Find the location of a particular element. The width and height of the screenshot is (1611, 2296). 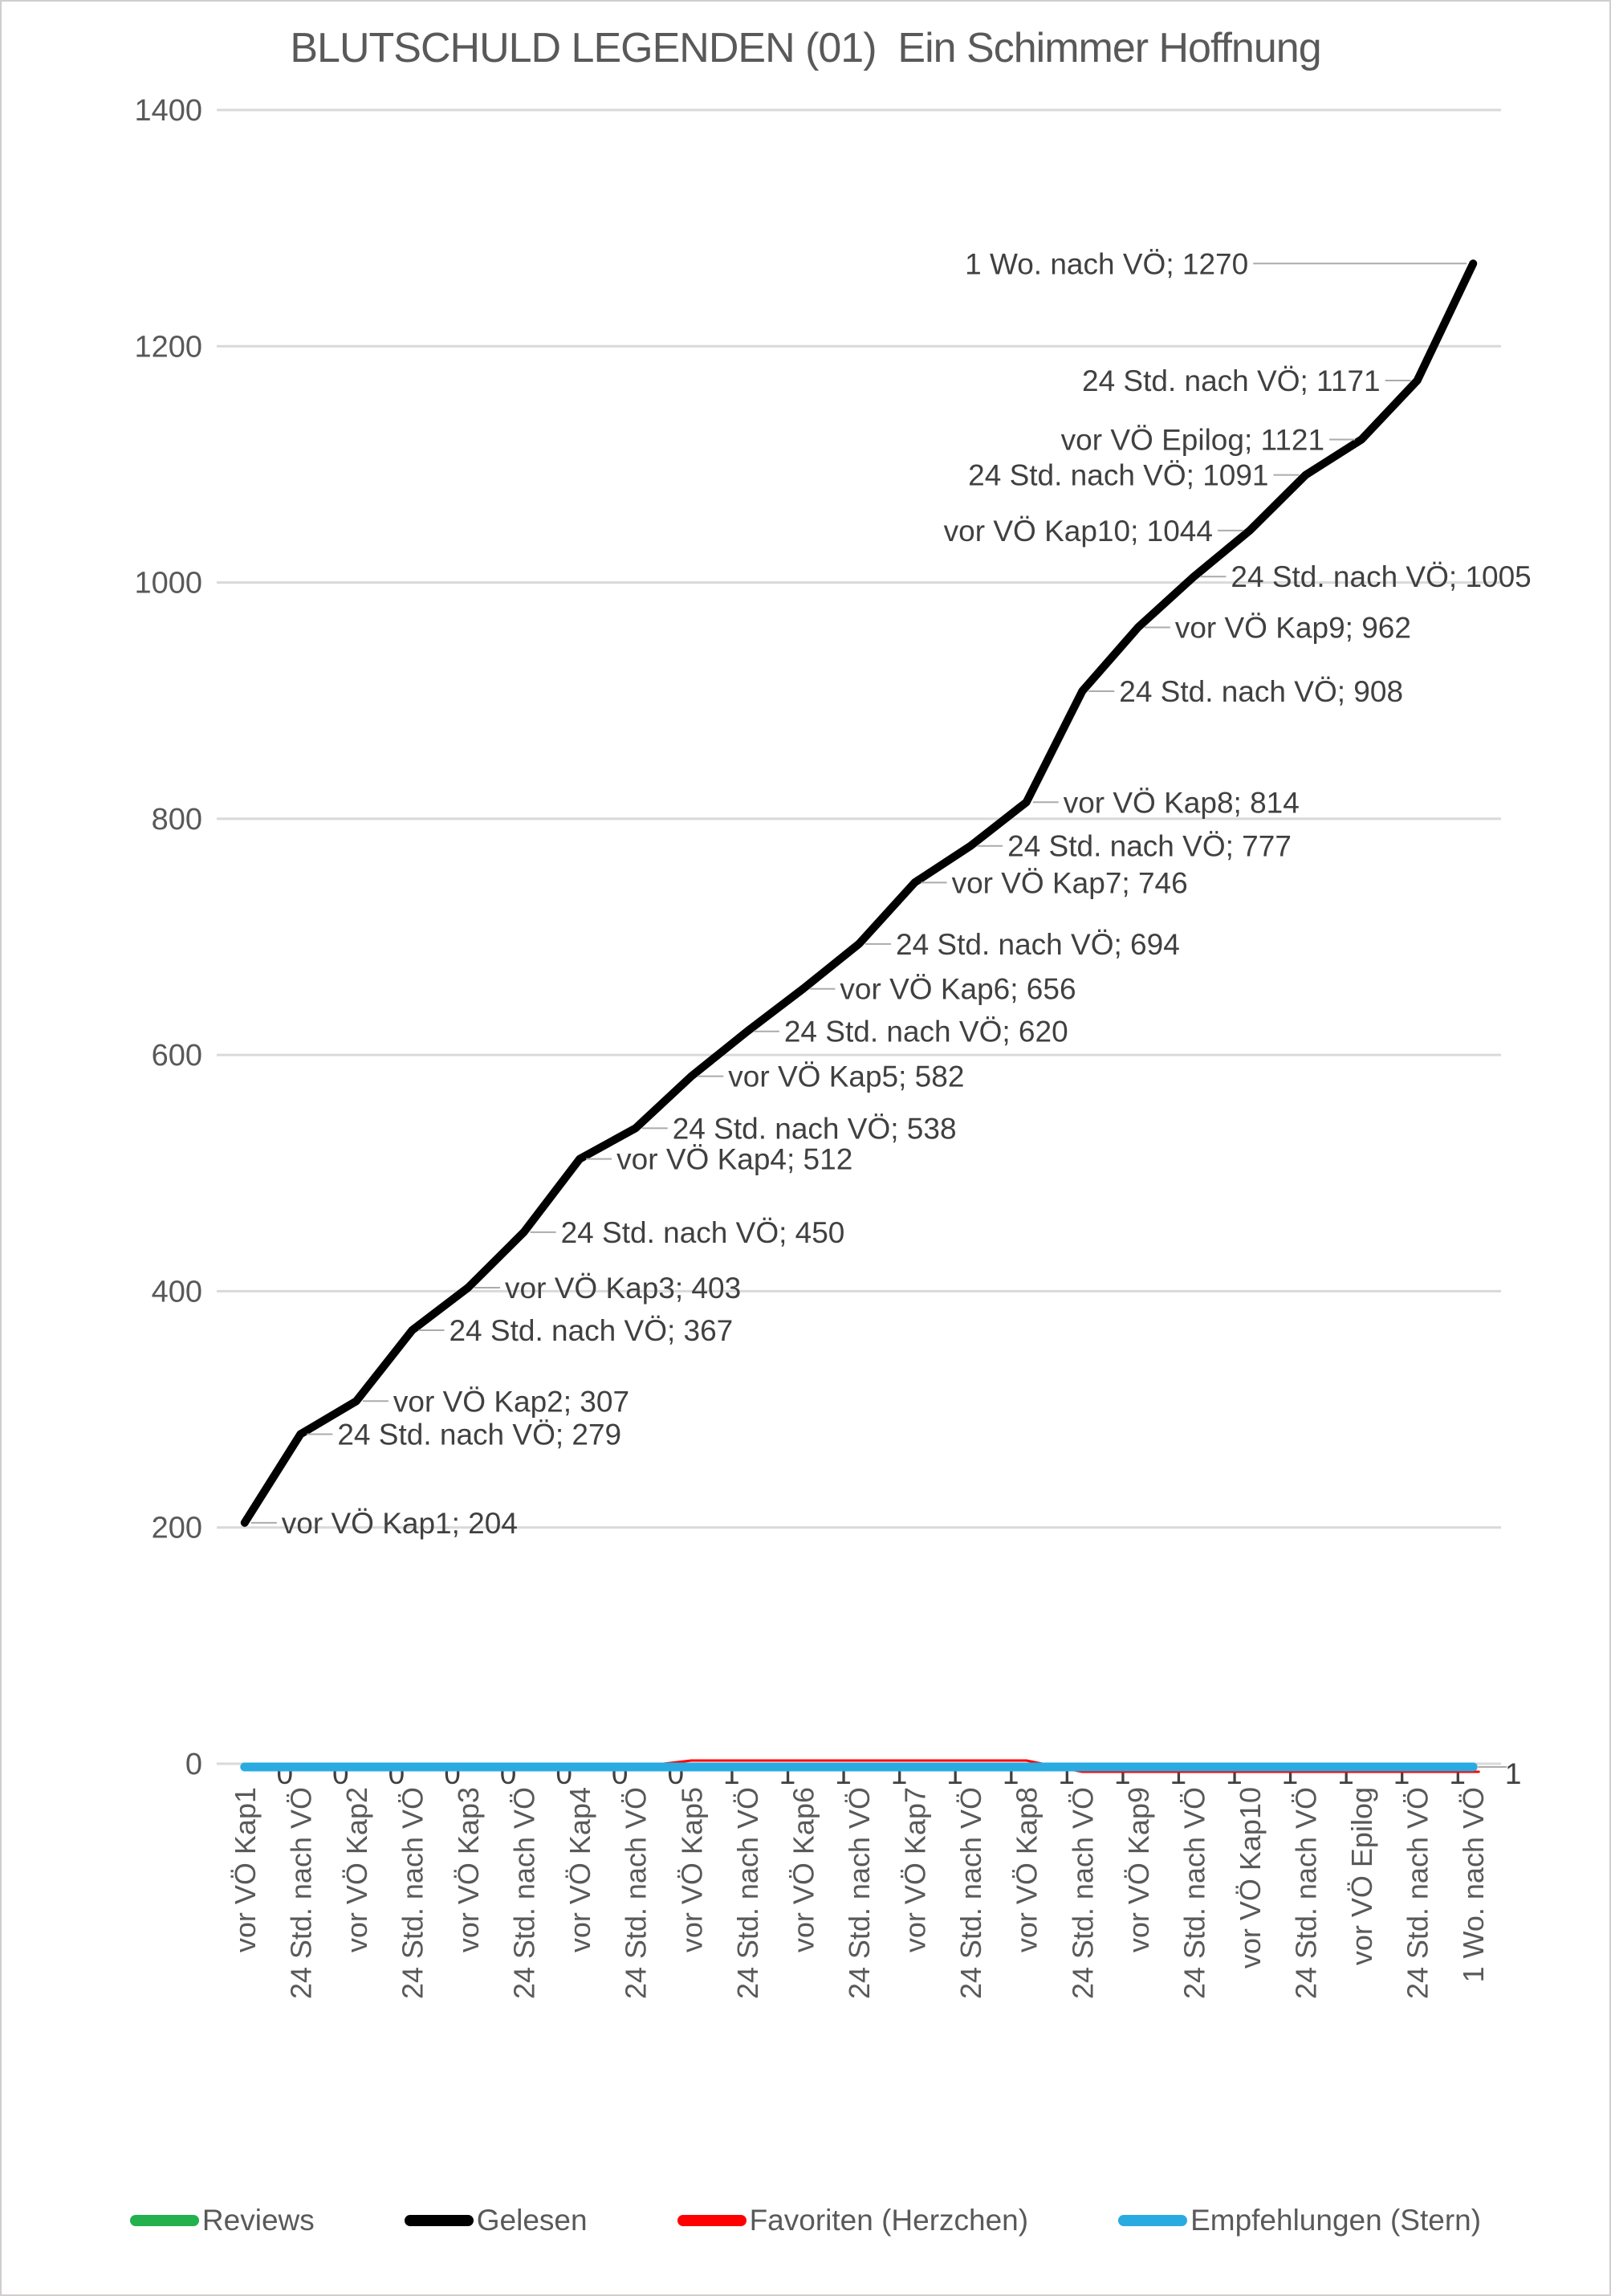

x-axis-label: vor VÖ Kap1 is located at coordinates (245, 1870).